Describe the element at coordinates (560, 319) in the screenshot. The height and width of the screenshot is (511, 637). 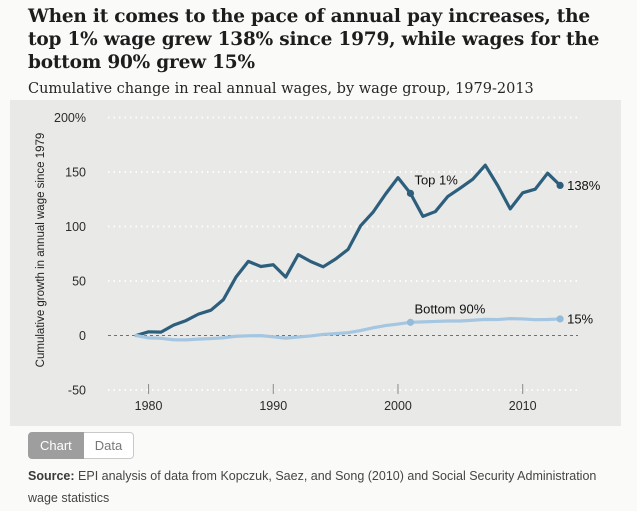
I see `bottom-90-marker-2013` at that location.